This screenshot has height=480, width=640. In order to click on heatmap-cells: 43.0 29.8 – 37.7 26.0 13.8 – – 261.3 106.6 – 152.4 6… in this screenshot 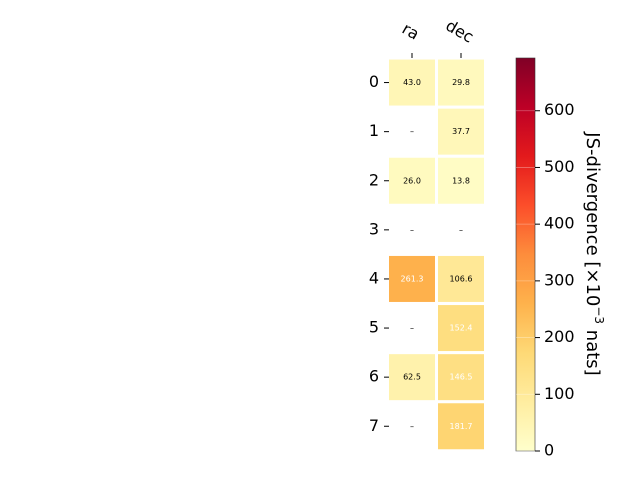, I will do `click(436, 254)`.